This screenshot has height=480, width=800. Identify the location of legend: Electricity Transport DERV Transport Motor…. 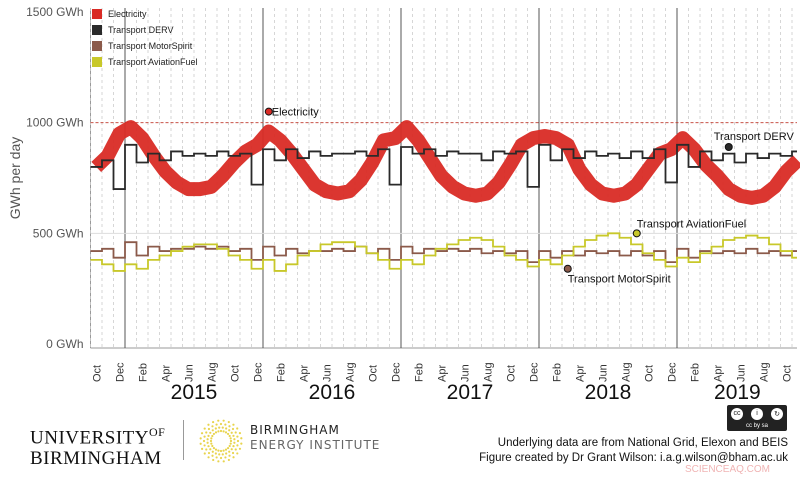
(145, 38).